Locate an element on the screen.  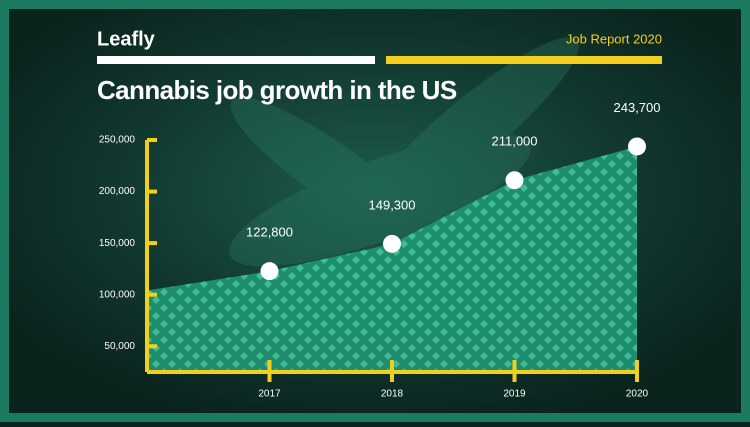
y-tick-label: 200,000 is located at coordinates (117, 191).